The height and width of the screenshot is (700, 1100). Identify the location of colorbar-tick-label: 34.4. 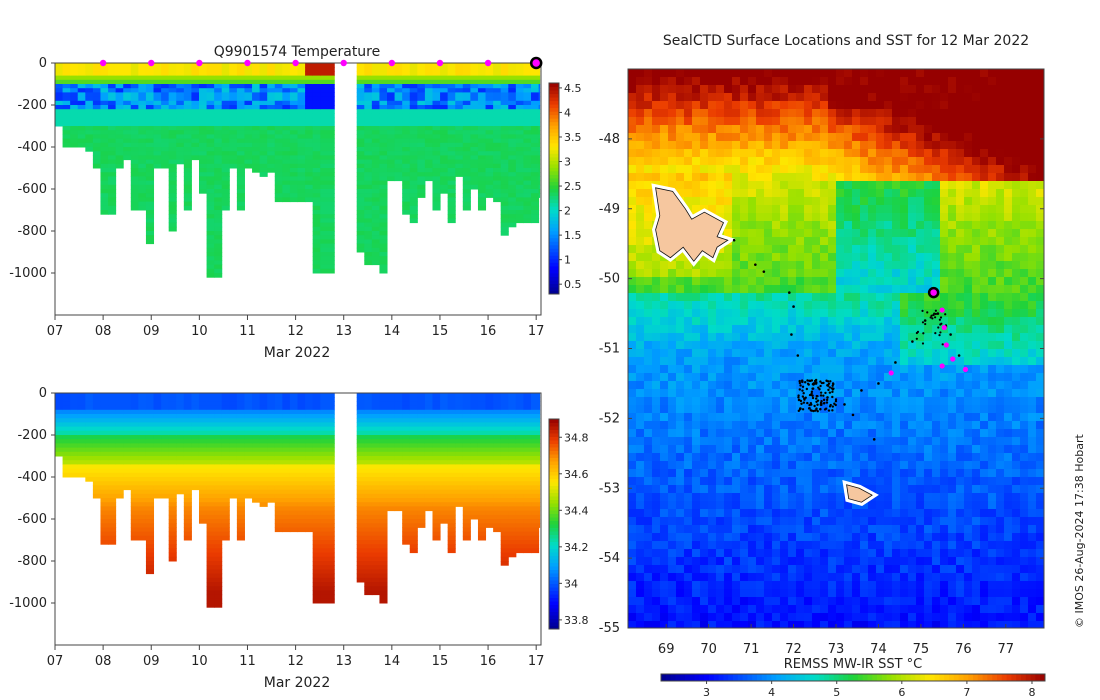
(576, 510).